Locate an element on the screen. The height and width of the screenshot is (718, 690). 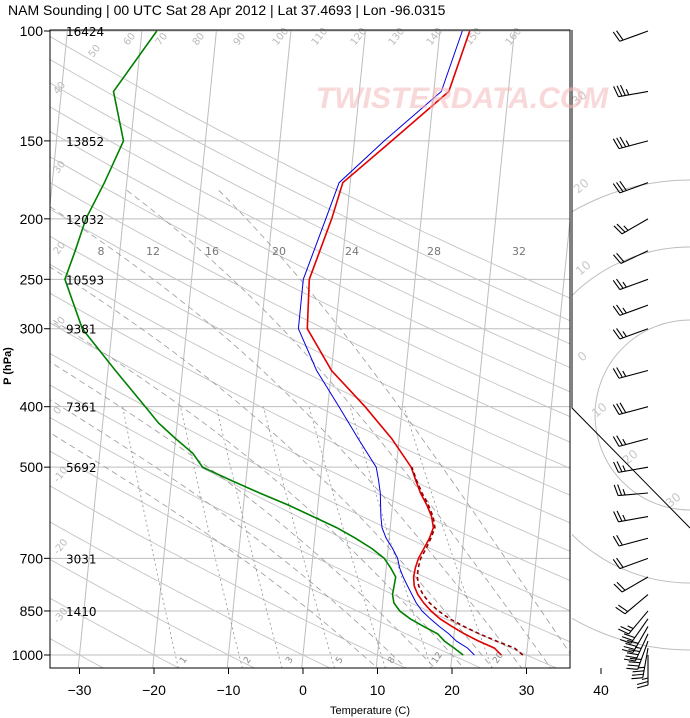
mixing-ratio-label: 5 is located at coordinates (339, 660).